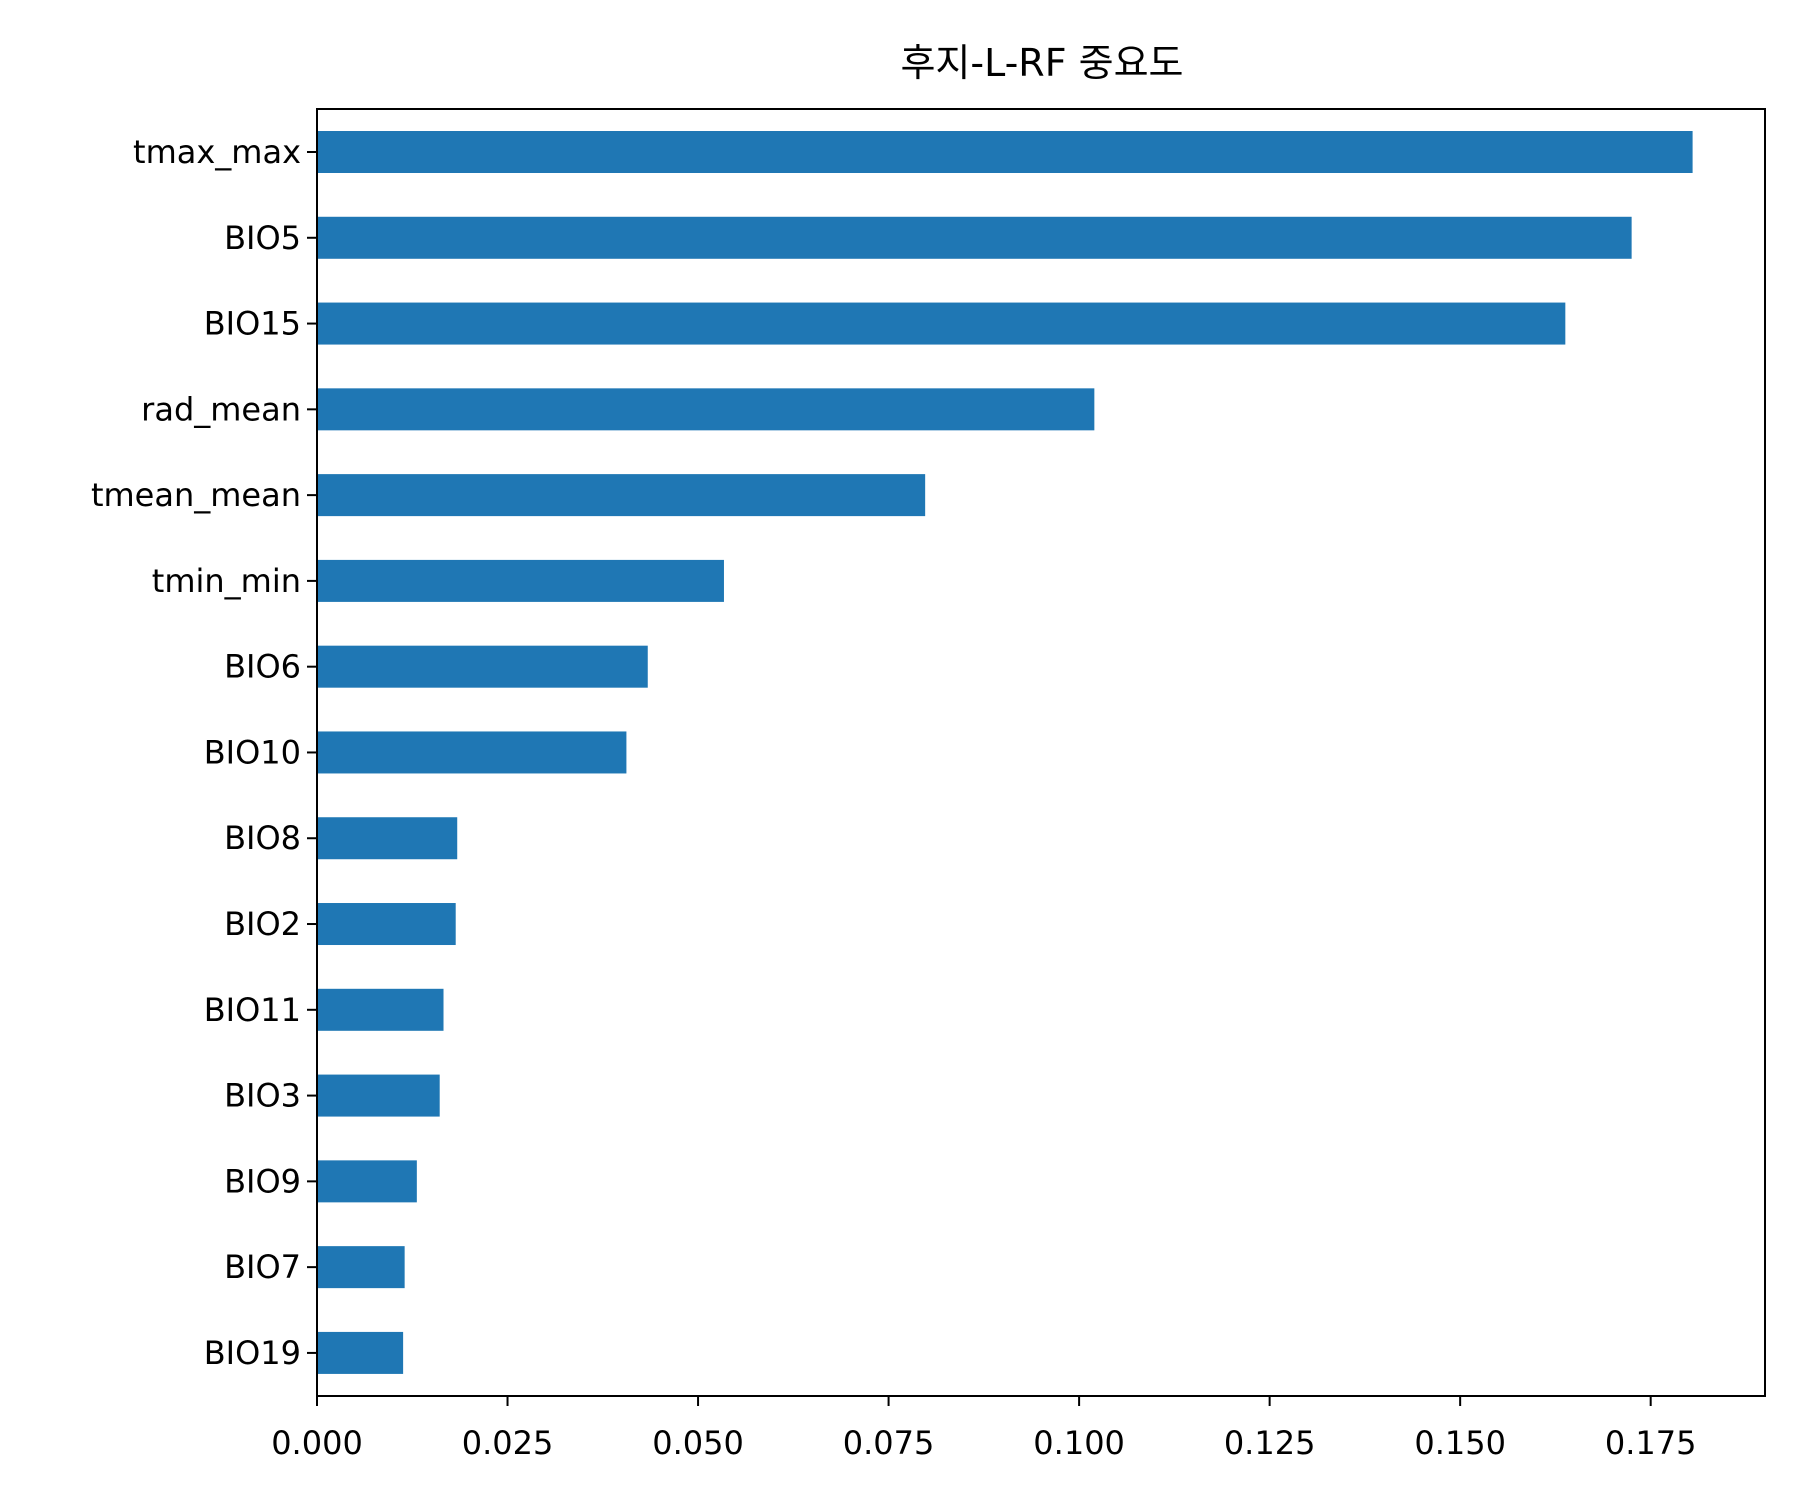 This screenshot has width=1800, height=1500. What do you see at coordinates (387, 838) in the screenshot?
I see `bar-bio8` at bounding box center [387, 838].